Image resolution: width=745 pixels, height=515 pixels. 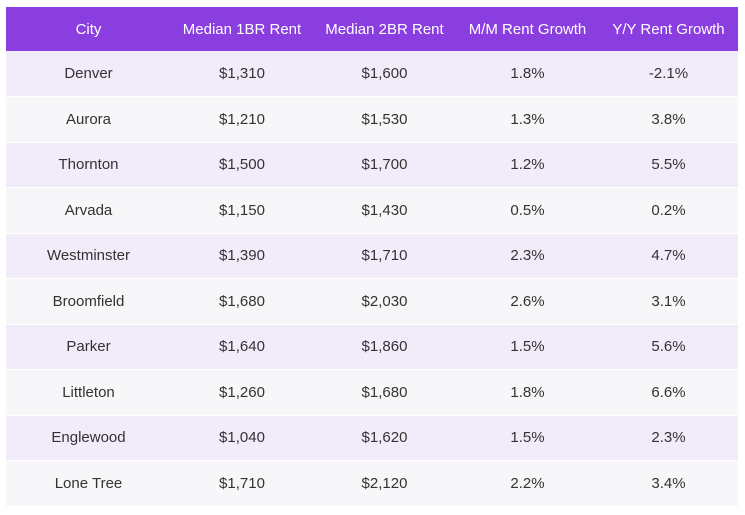 What do you see at coordinates (242, 29) in the screenshot?
I see `header-median-1br-rent: Median 1BR Rent` at bounding box center [242, 29].